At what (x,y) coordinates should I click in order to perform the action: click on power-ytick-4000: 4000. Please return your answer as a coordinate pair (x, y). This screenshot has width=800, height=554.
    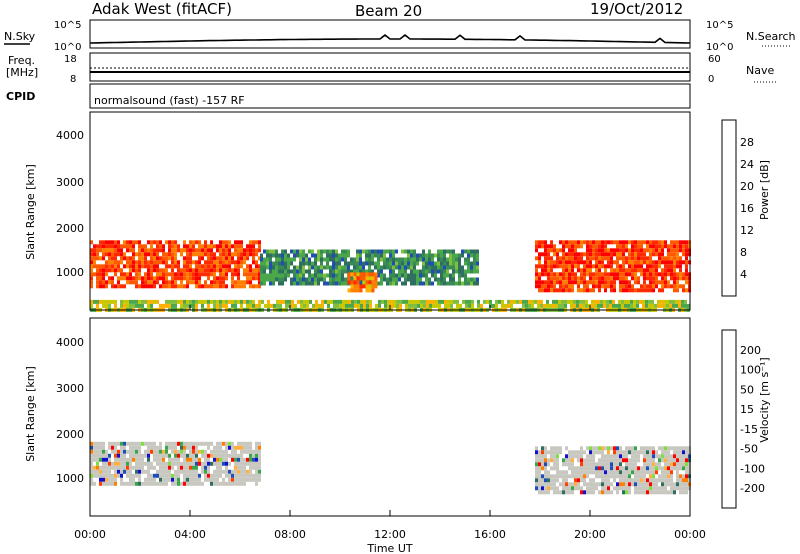
    Looking at the image, I should click on (70, 135).